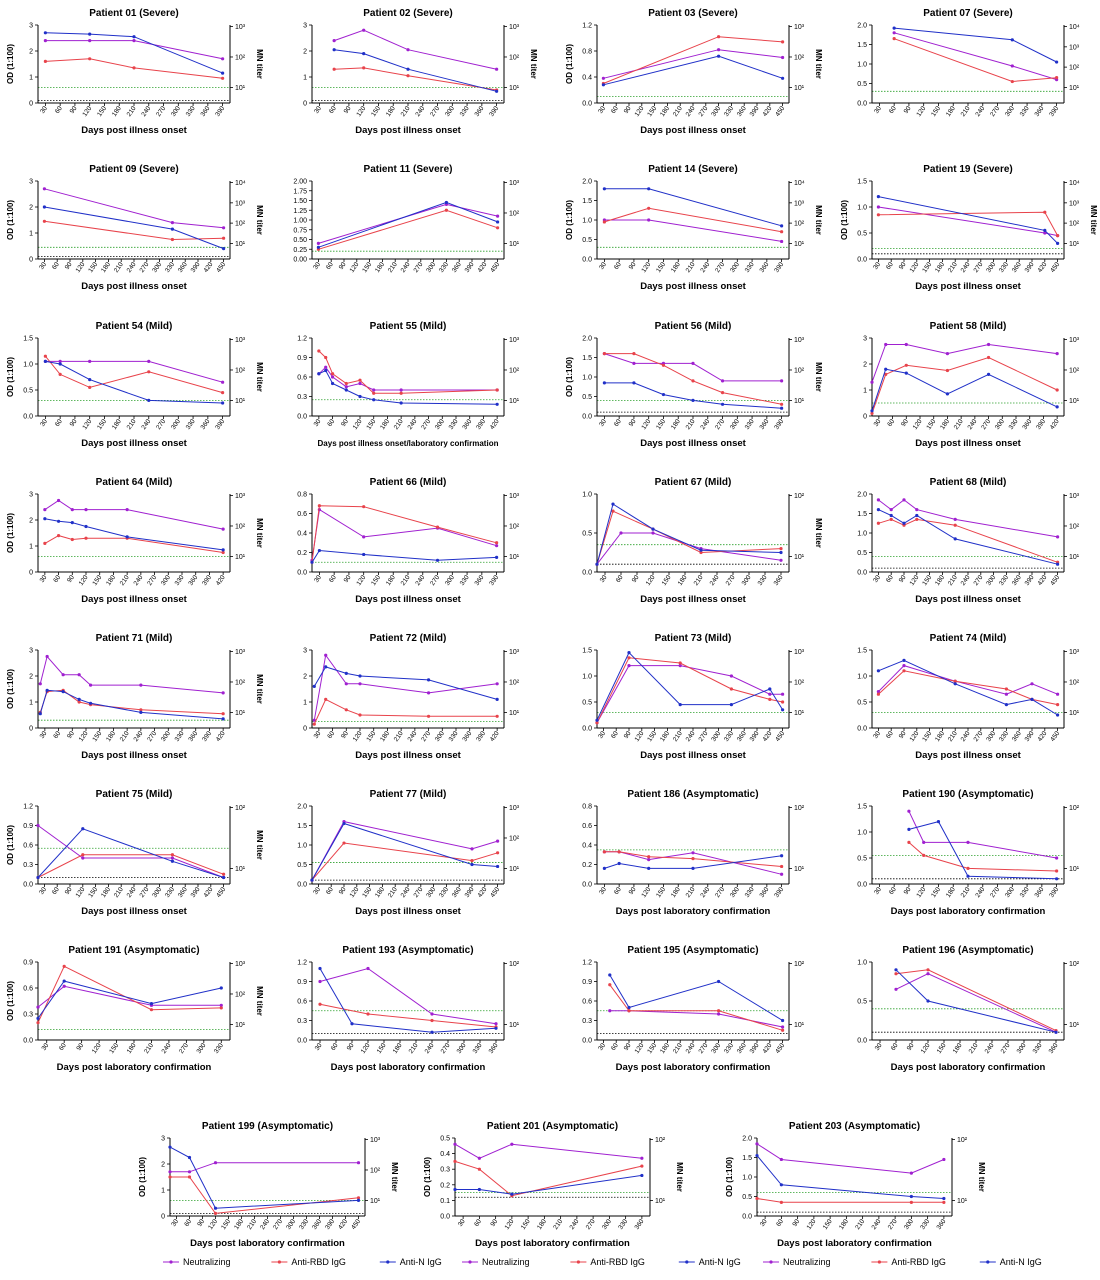 The image size is (1100, 1280). What do you see at coordinates (134, 443) in the screenshot?
I see `x-axis-label: Days post illness onset` at bounding box center [134, 443].